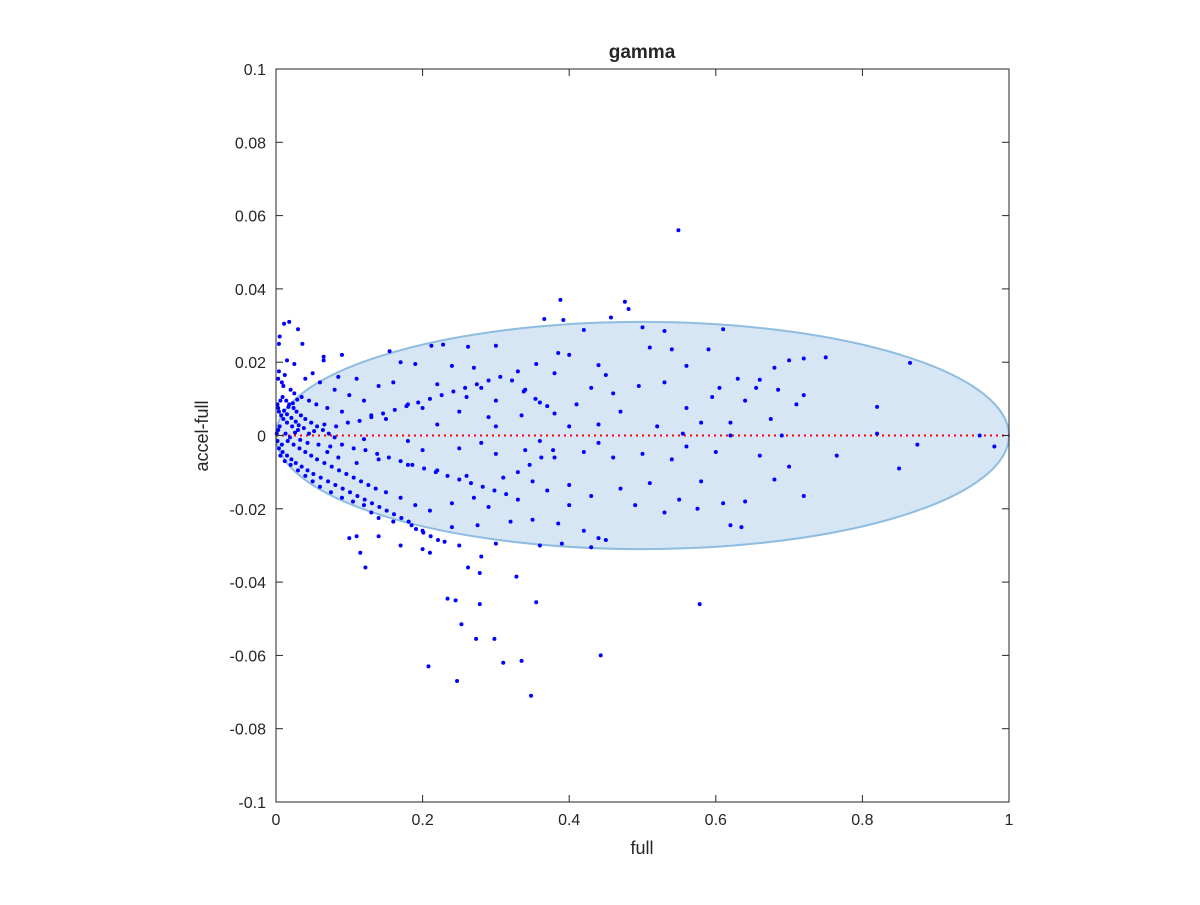 This screenshot has height=905, width=1200. What do you see at coordinates (248, 510) in the screenshot?
I see `y-tick-label: -0.02` at bounding box center [248, 510].